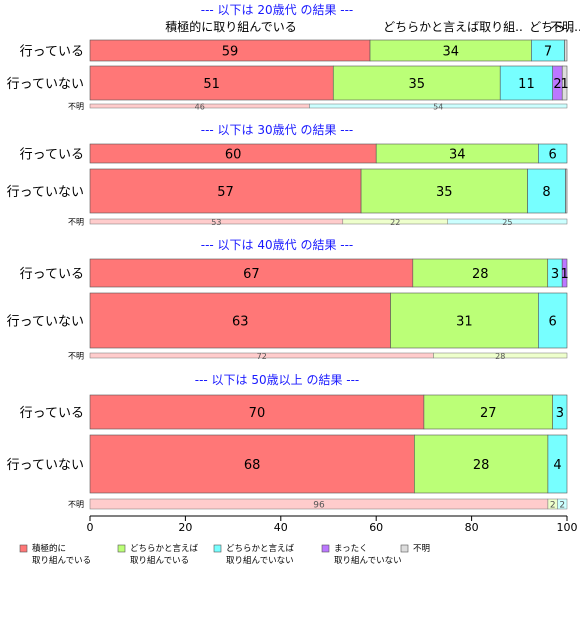 This screenshot has width=580, height=636. What do you see at coordinates (45, 465) in the screenshot?
I see `row-label-p3-r1: 行っていない` at bounding box center [45, 465].